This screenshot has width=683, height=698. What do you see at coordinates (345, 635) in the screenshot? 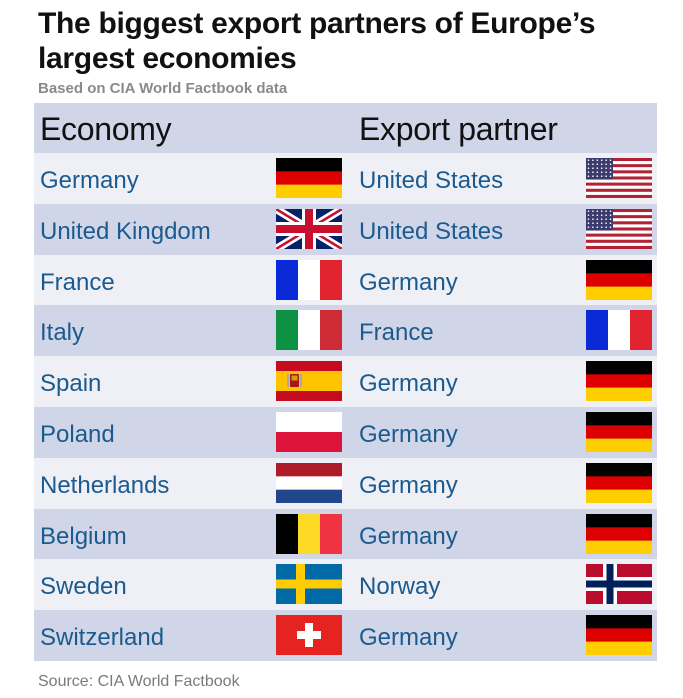
I see `table-row: Switzerland Germany` at bounding box center [345, 635].